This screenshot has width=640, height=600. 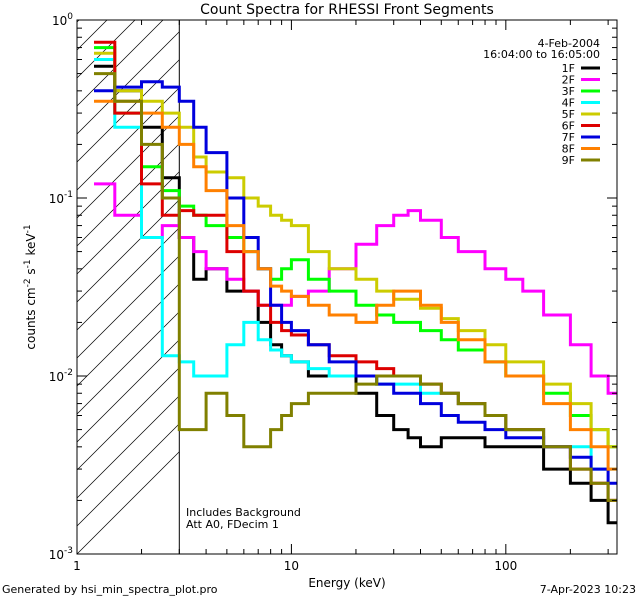 What do you see at coordinates (505, 566) in the screenshot?
I see `x-tick-label: 100` at bounding box center [505, 566].